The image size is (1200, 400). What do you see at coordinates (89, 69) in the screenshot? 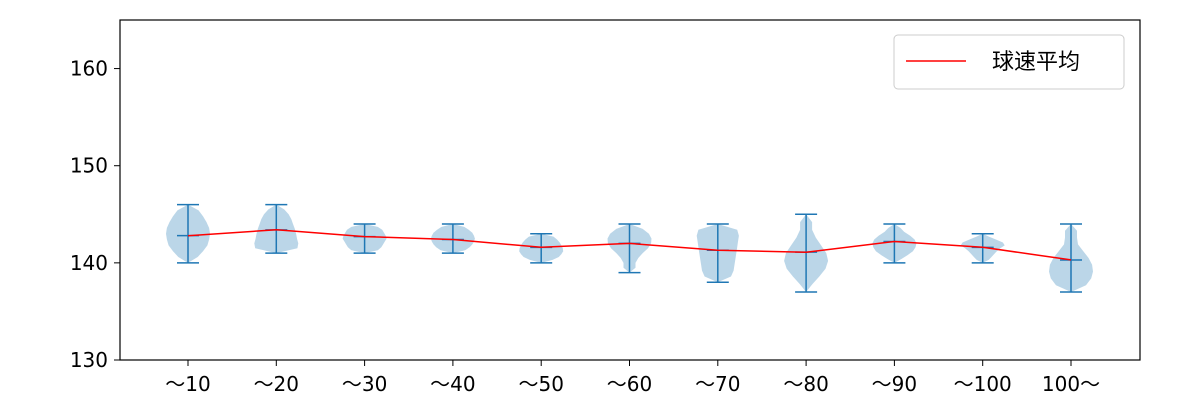
I see `y-tick-label: 160` at bounding box center [89, 69].